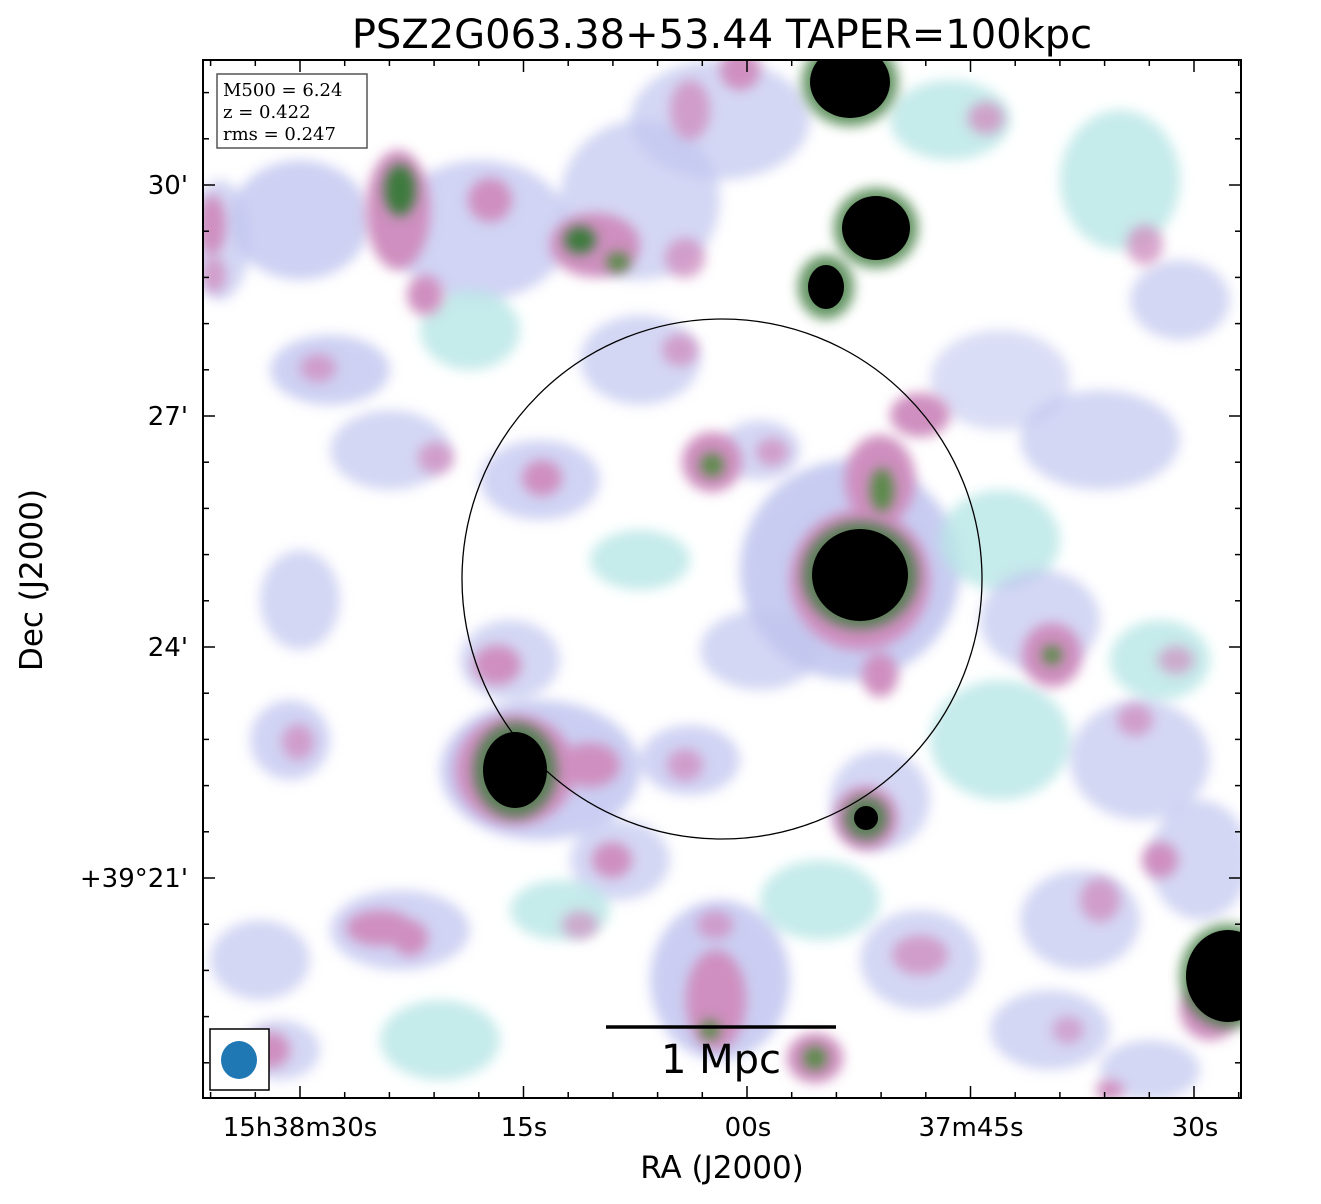 This screenshot has width=1321, height=1204. Describe the element at coordinates (168, 186) in the screenshot. I see `y-tick-label: 30'` at that location.